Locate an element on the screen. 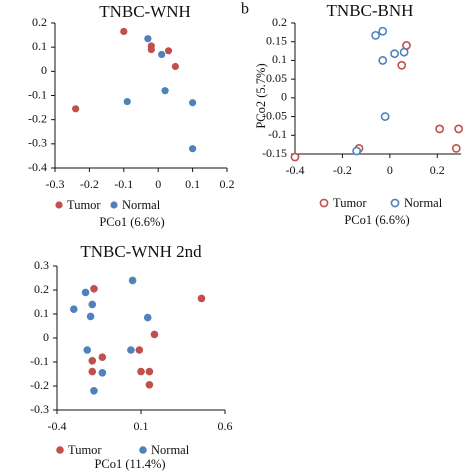 The height and width of the screenshot is (474, 474). y-tick-label: -0.4 is located at coordinates (37, 167).